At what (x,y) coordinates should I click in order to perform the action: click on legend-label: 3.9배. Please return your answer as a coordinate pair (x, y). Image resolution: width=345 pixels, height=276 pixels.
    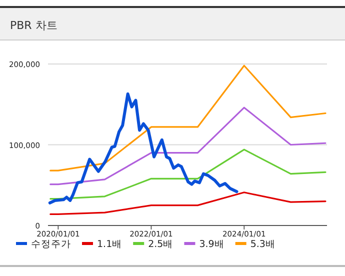
    Looking at the image, I should click on (211, 244).